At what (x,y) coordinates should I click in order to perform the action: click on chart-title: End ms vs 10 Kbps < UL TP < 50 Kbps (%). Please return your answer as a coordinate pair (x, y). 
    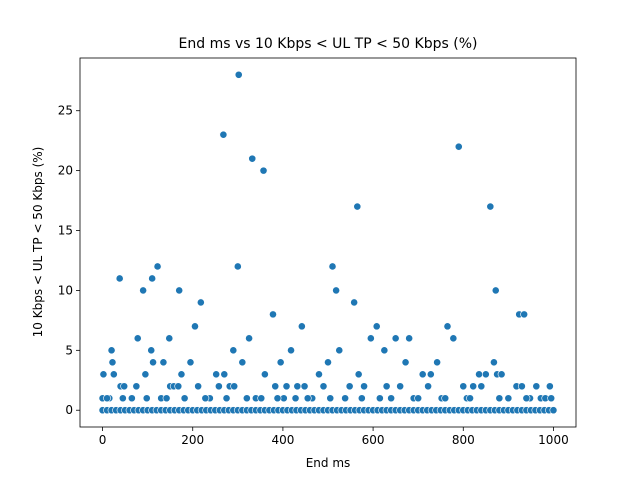
    Looking at the image, I should click on (328, 44).